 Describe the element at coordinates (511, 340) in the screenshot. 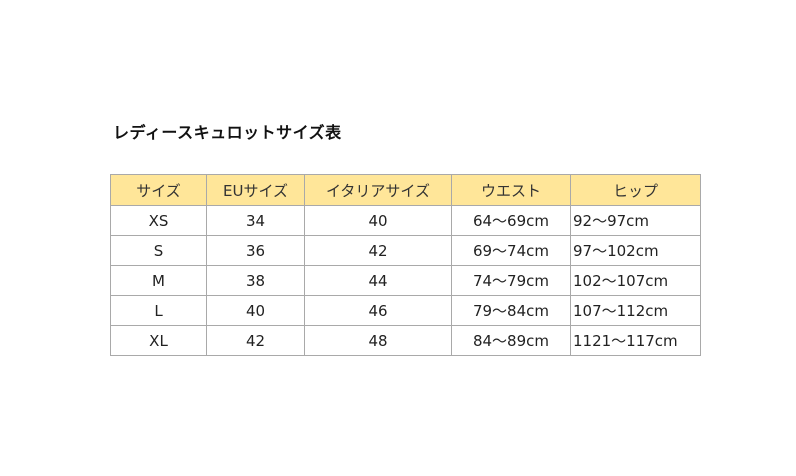

I see `cell-waist: 84〜89cm` at that location.